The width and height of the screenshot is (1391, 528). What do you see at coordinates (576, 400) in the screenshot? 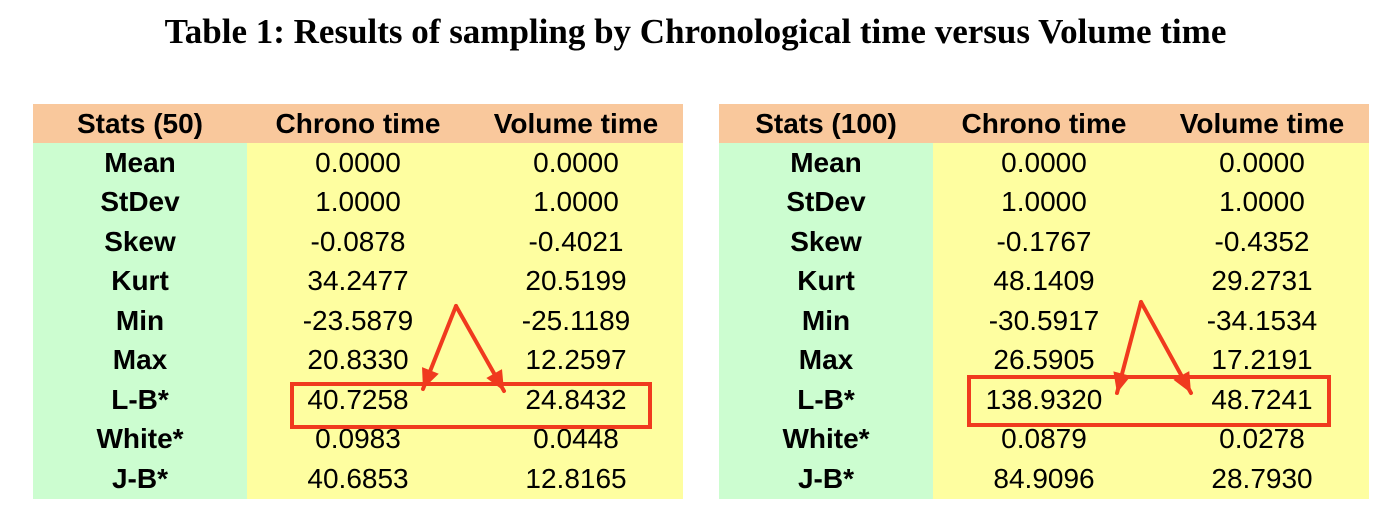
I see `volume-value: 24.8432` at bounding box center [576, 400].